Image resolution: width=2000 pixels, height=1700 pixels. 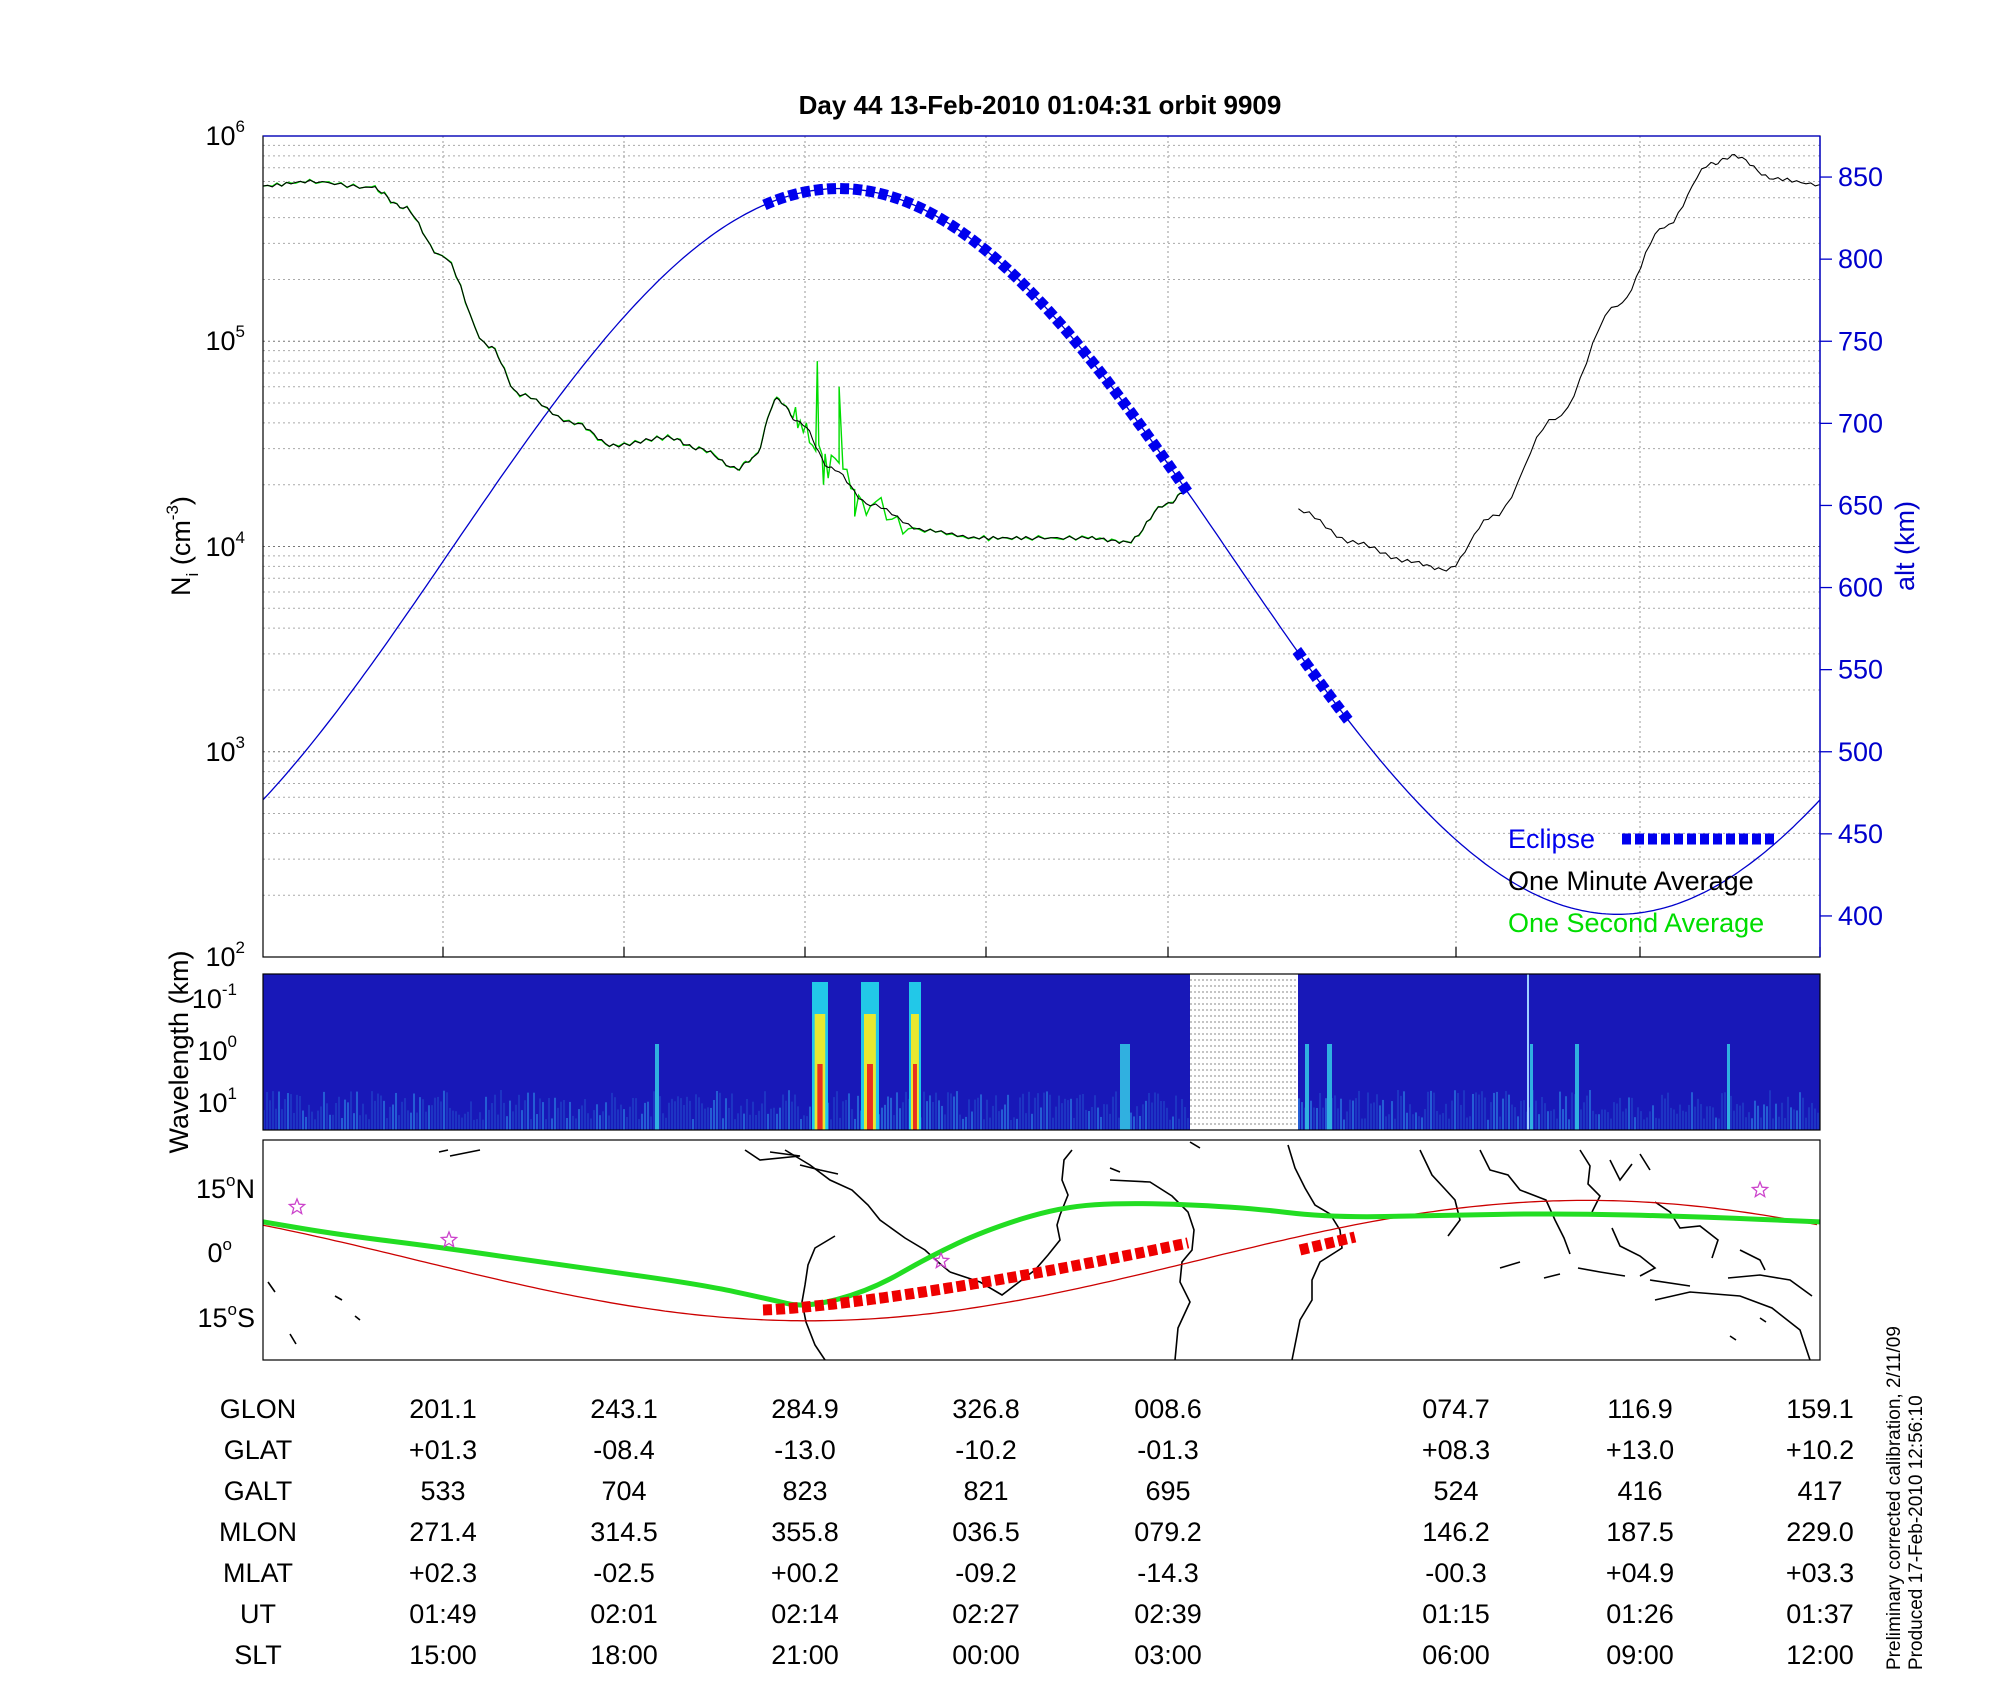 What do you see at coordinates (1639, 1491) in the screenshot?
I see `table-cell: 416` at bounding box center [1639, 1491].